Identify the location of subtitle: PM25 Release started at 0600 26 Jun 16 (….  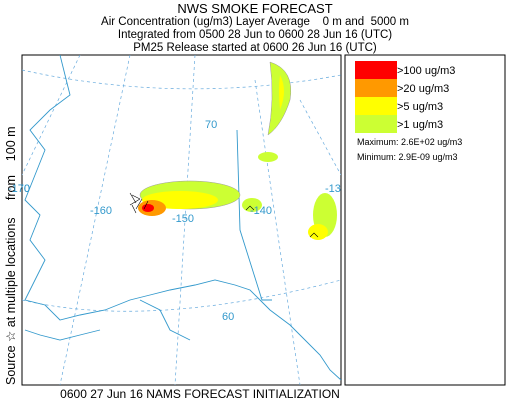
(255, 48).